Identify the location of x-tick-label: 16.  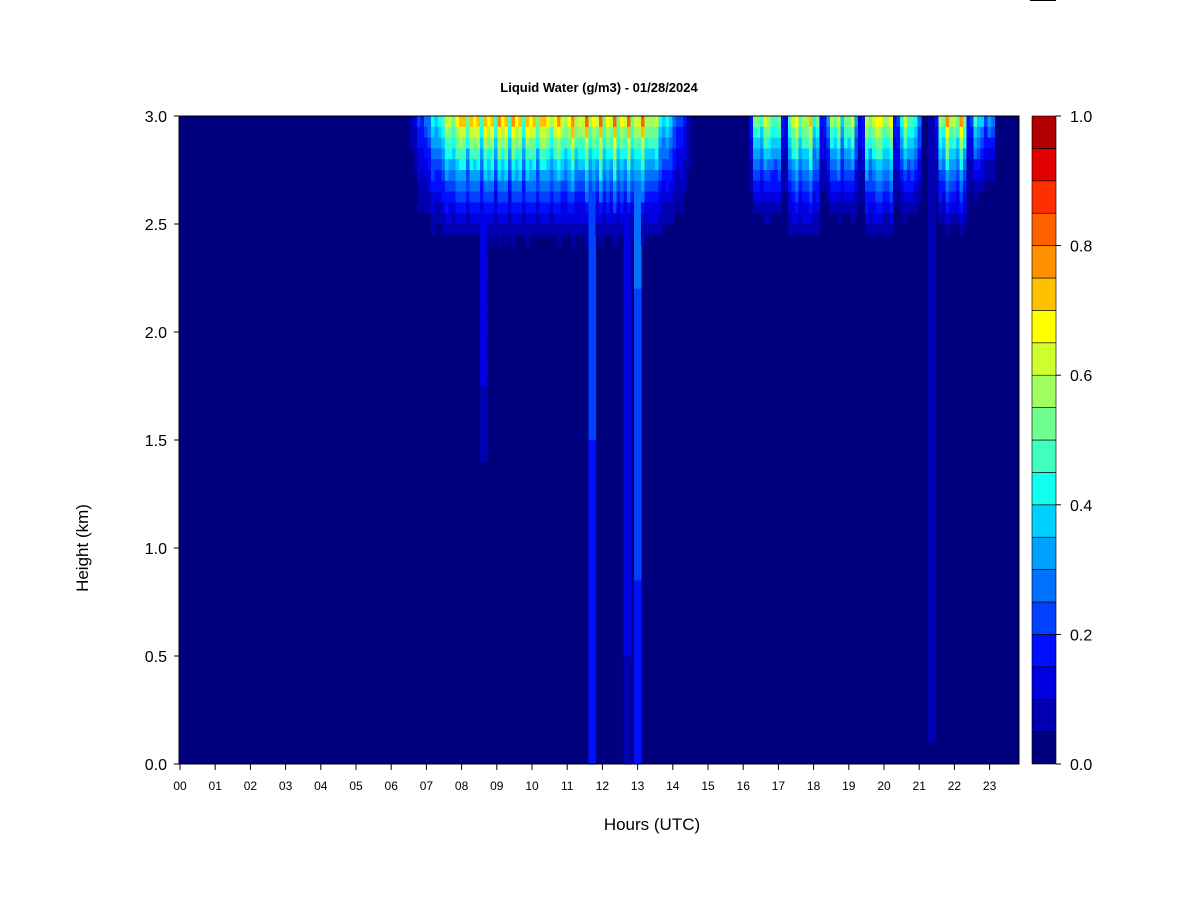
(744, 786).